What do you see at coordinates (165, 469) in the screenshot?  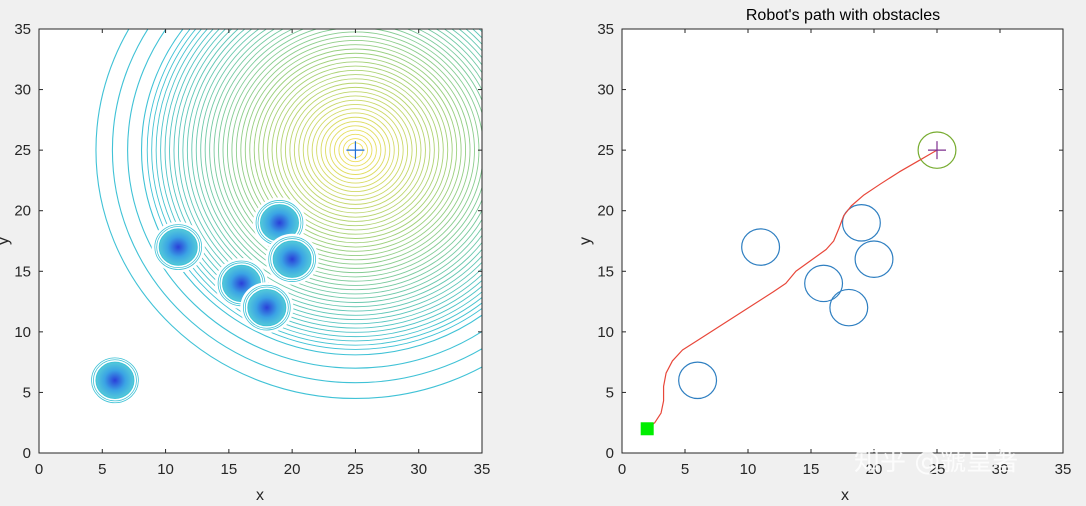 I see `potential-field-x-tick-label: 10` at bounding box center [165, 469].